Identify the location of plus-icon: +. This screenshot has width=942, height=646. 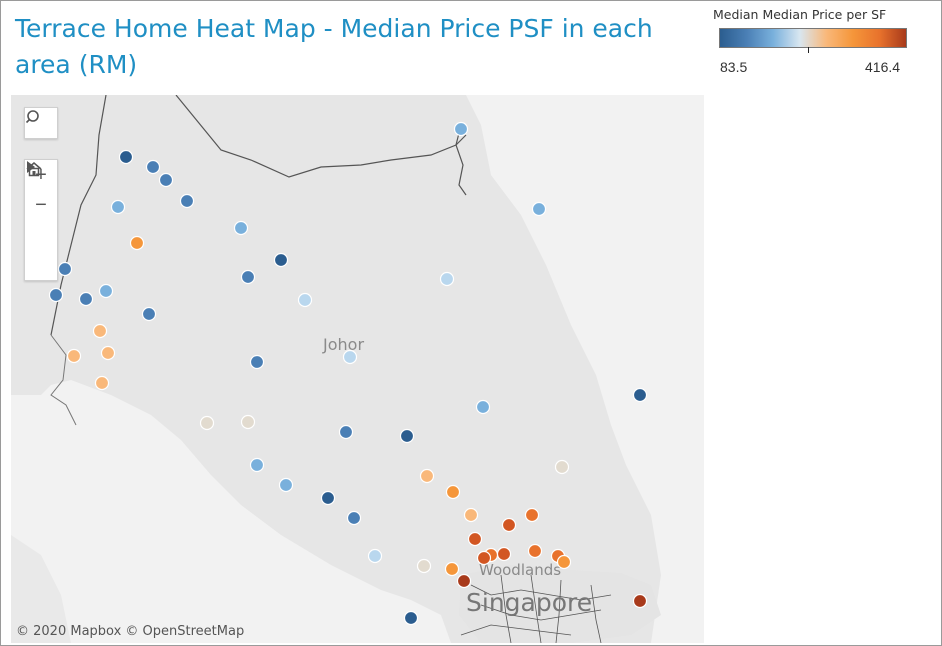
(41, 174).